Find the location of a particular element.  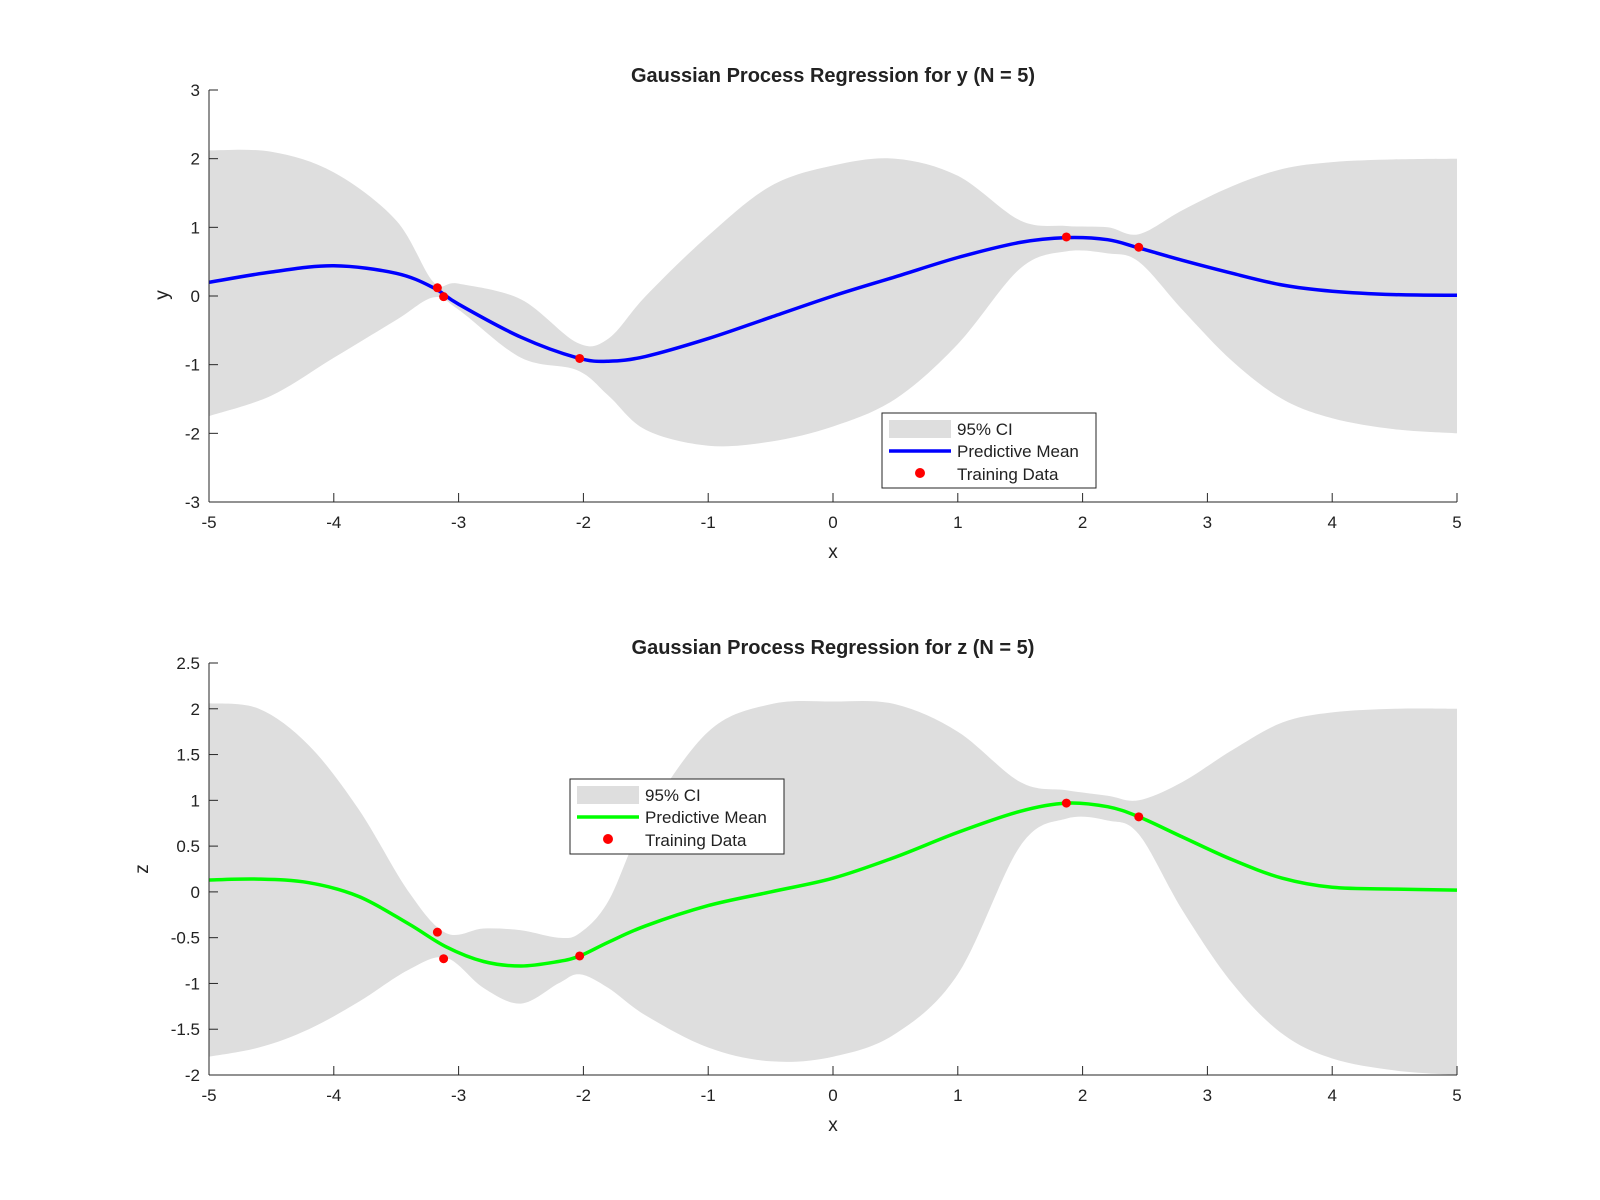

y-axis-label-y: y is located at coordinates (162, 295).